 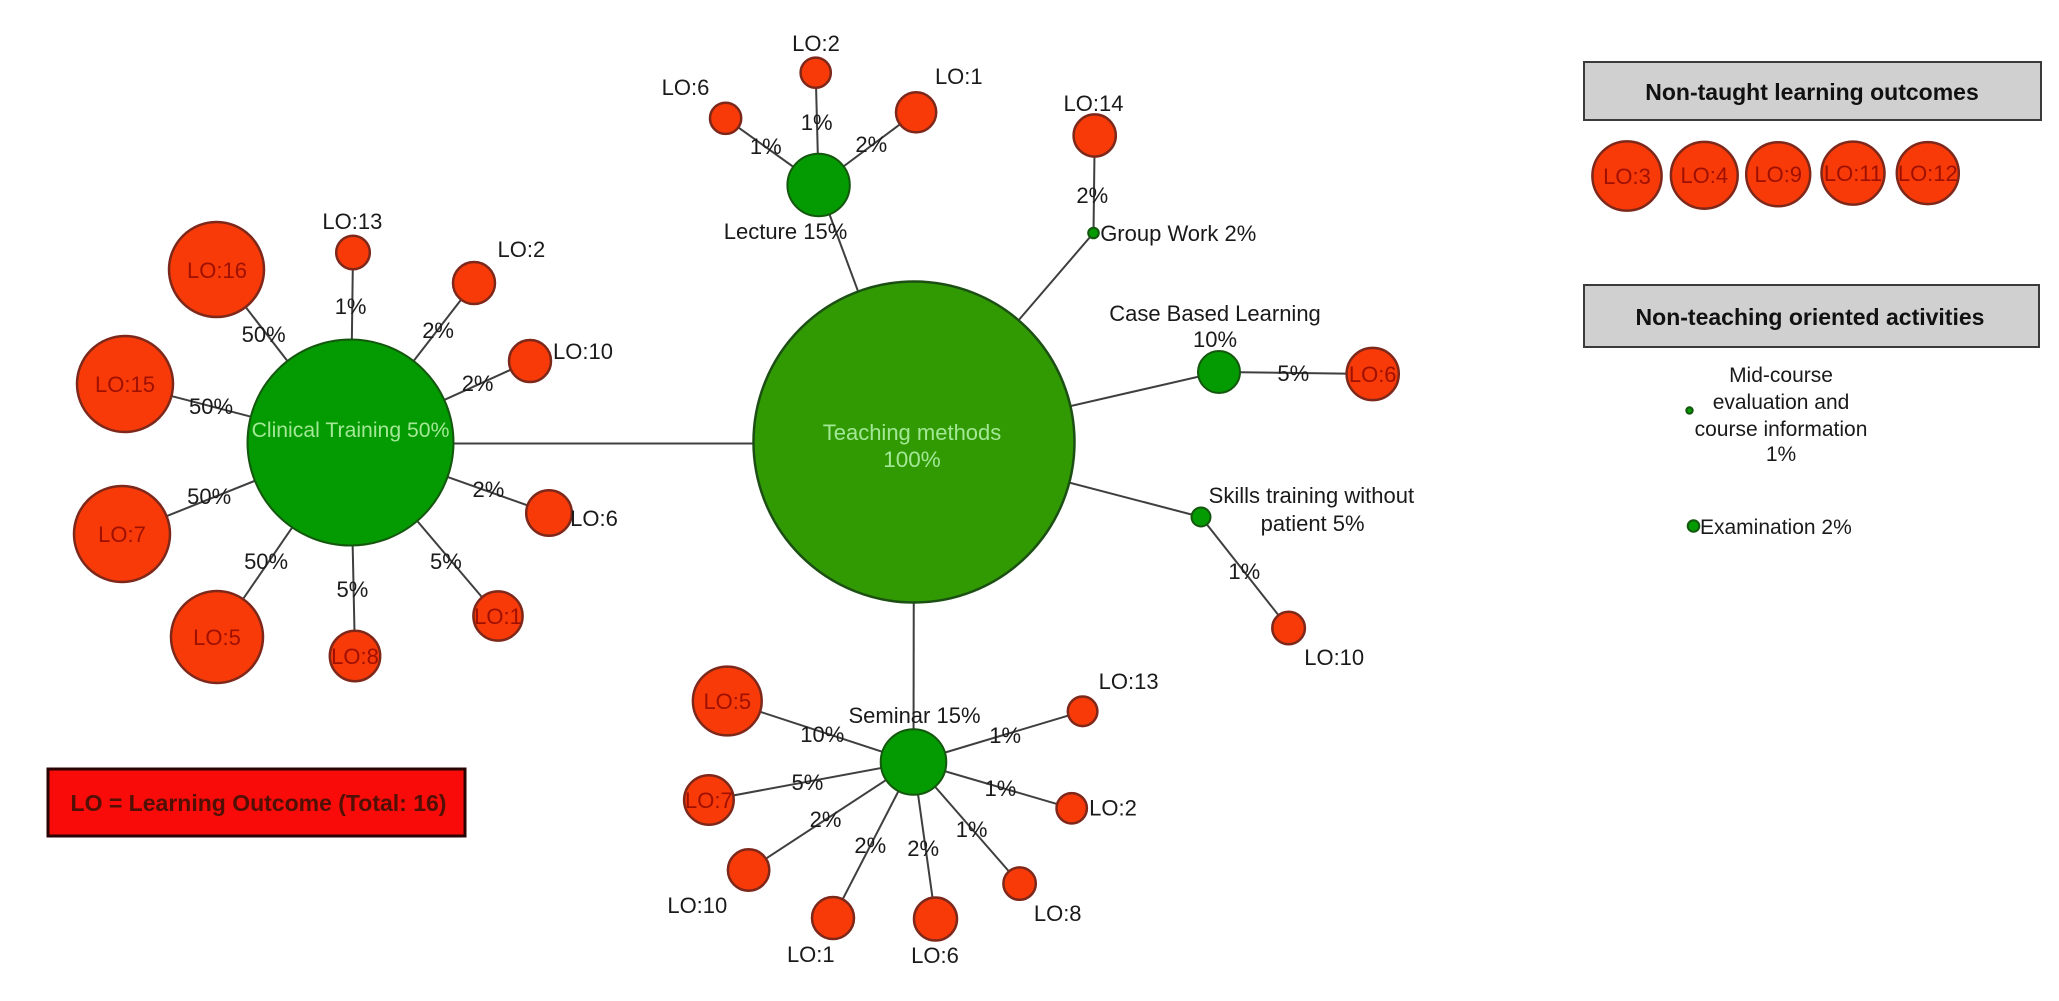 What do you see at coordinates (259, 803) in the screenshot?
I see `svg-text:LO = Learning Outcome (Total:: LO = Learning Outcome (Total: 16)` at bounding box center [259, 803].